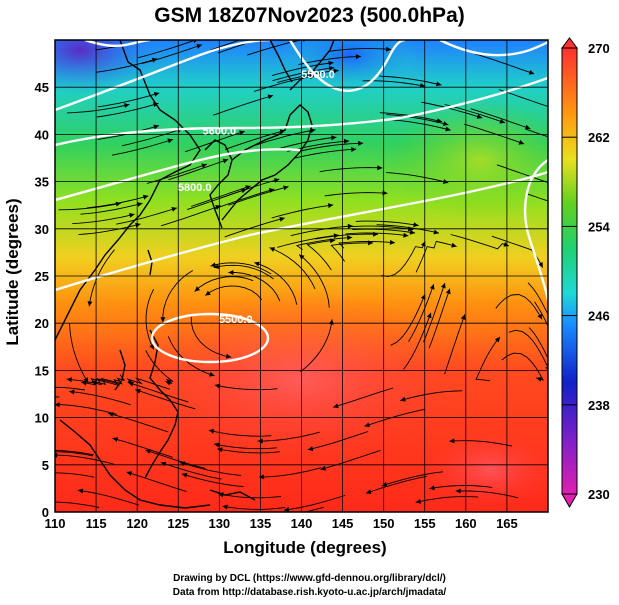  Describe the element at coordinates (599, 405) in the screenshot. I see `colorbar-label: 238` at that location.